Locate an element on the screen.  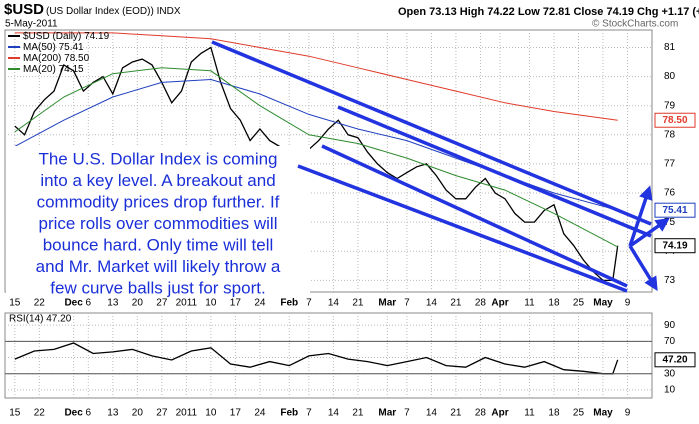
legend-entry: $USD (Daily) 74.19 is located at coordinates (66, 36).